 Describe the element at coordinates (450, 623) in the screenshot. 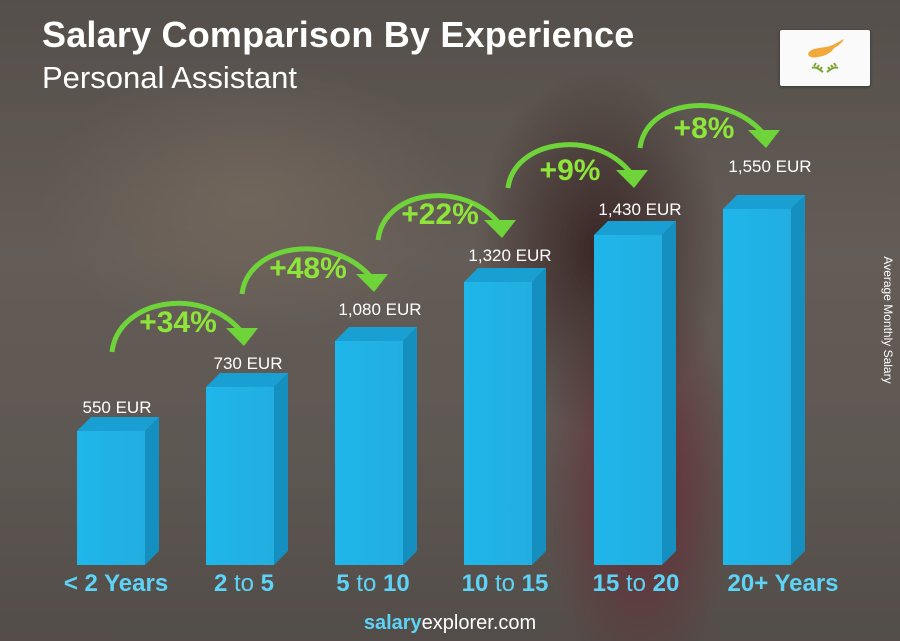

I see `brand-footer: salaryexplorer.com` at that location.